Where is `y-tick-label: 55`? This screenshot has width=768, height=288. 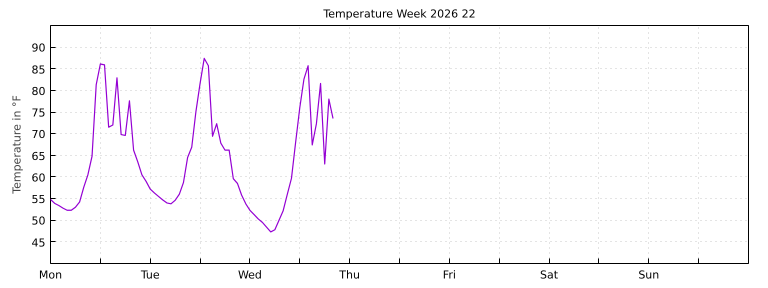
y-tick-label: 55 is located at coordinates (39, 199).